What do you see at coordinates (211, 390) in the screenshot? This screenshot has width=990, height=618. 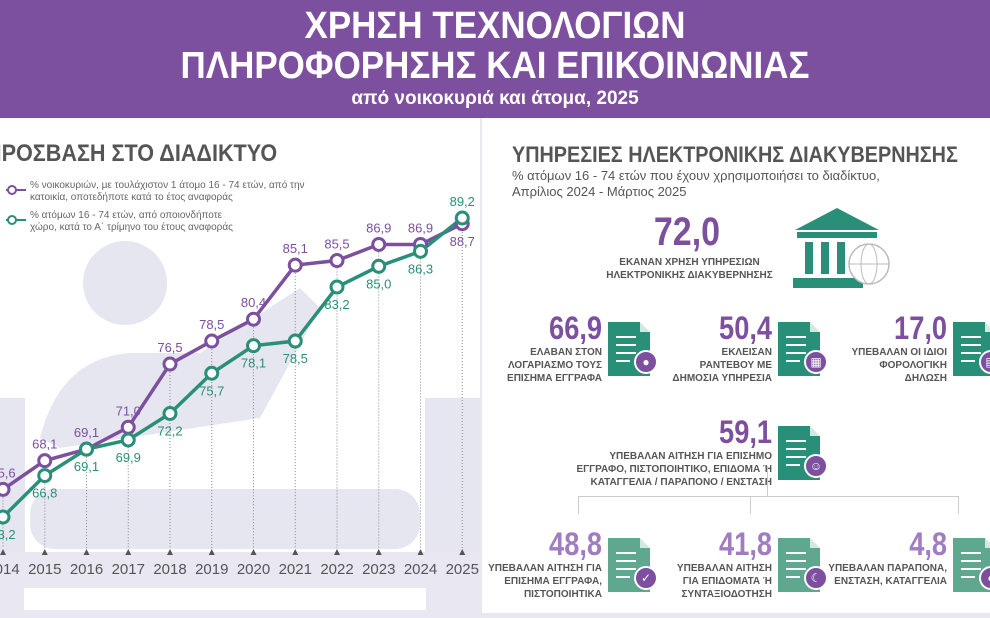 I see `data-label: 75,7` at bounding box center [211, 390].